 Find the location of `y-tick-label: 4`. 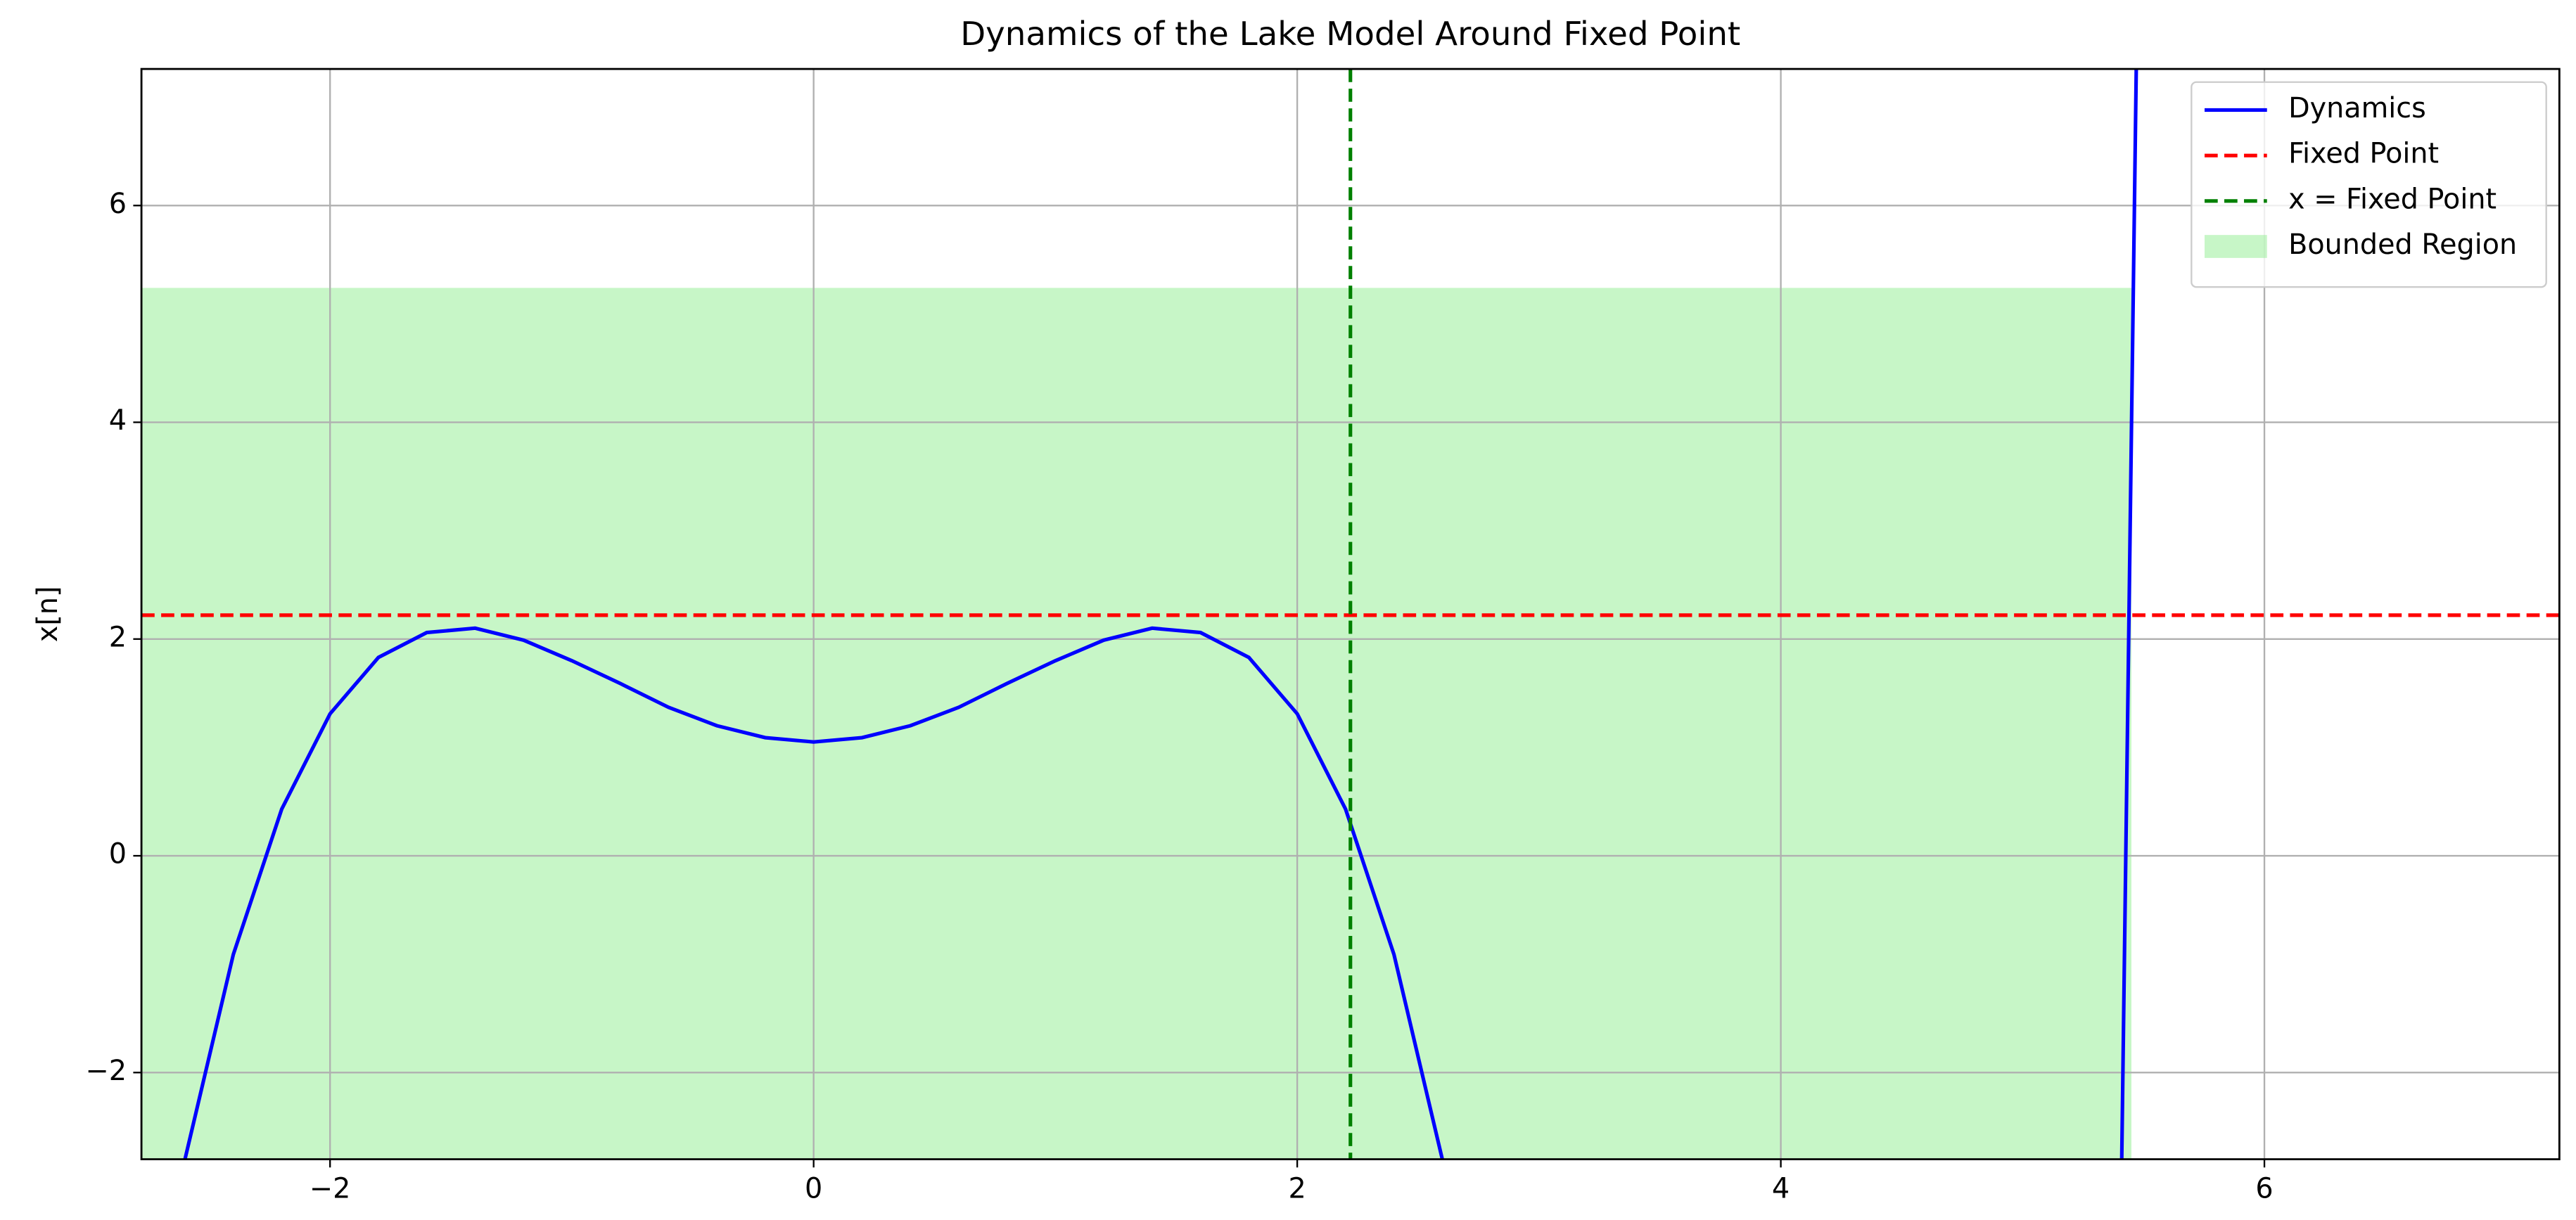

y-tick-label: 4 is located at coordinates (118, 421).